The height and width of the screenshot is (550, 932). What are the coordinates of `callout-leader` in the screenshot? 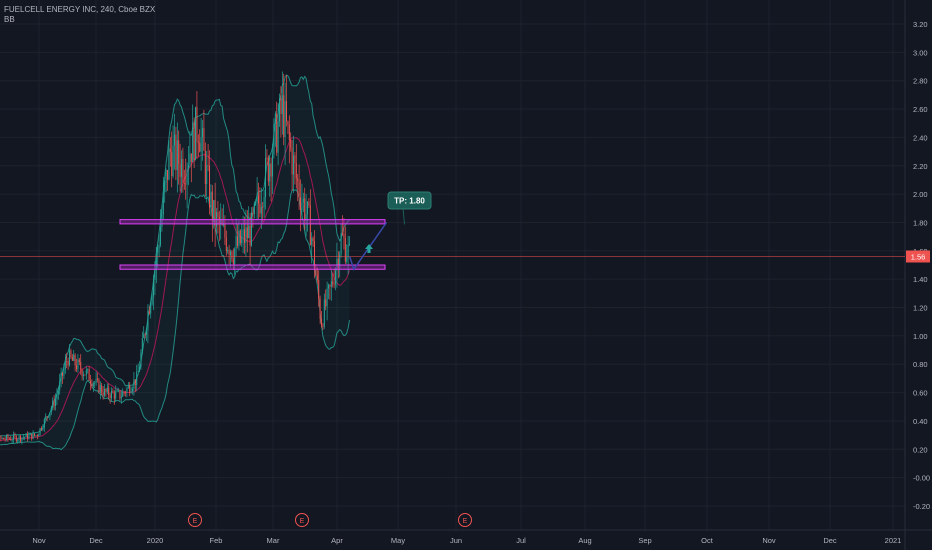 It's located at (404, 216).